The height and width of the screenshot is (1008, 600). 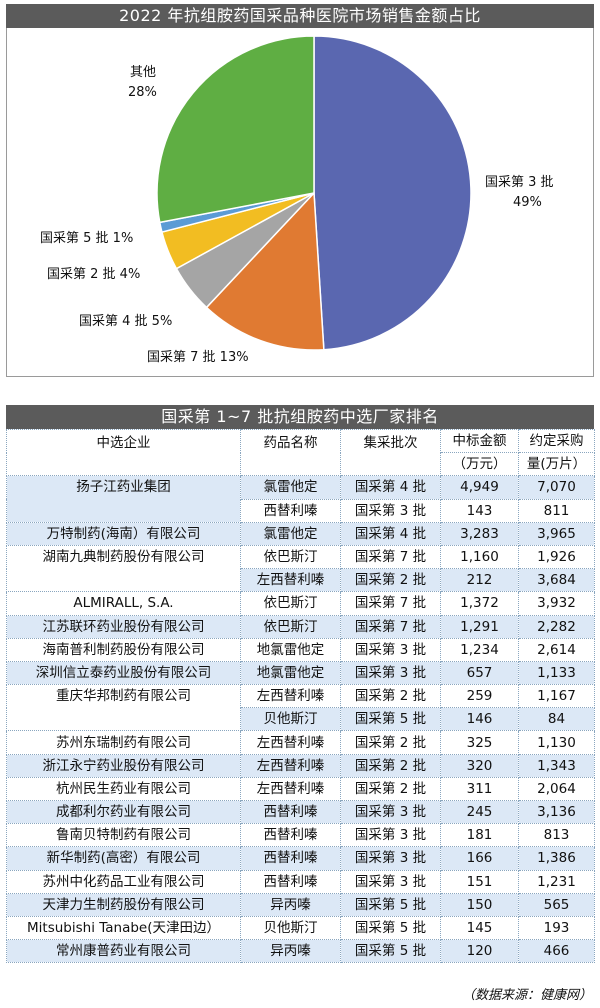 I want to click on amount-cell: 146, so click(x=479, y=719).